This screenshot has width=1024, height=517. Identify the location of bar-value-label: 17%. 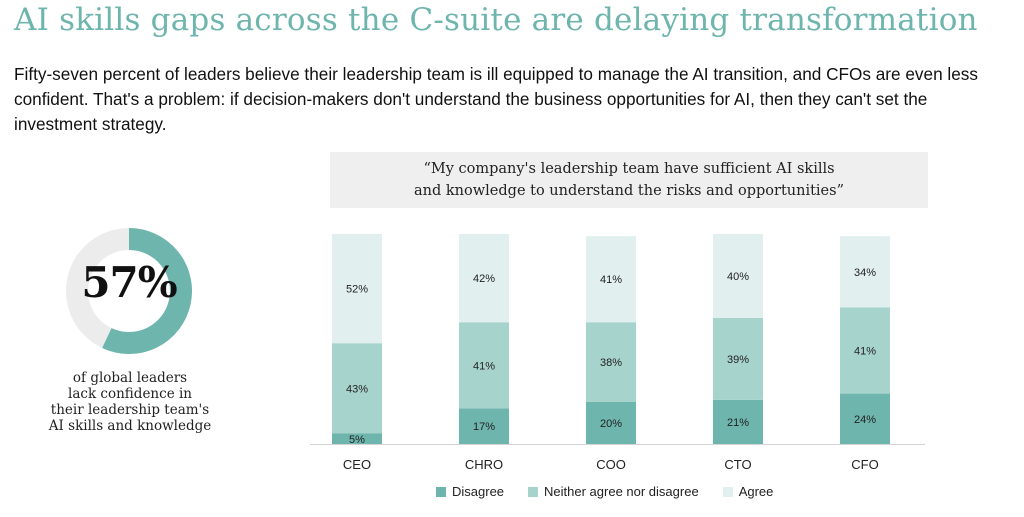
(484, 427).